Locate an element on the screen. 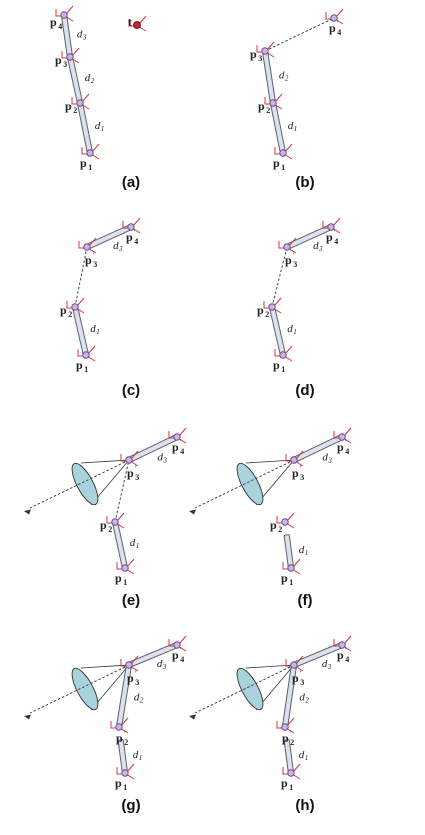 This screenshot has width=425, height=835. joint-limit-cone-h is located at coordinates (265, 687).